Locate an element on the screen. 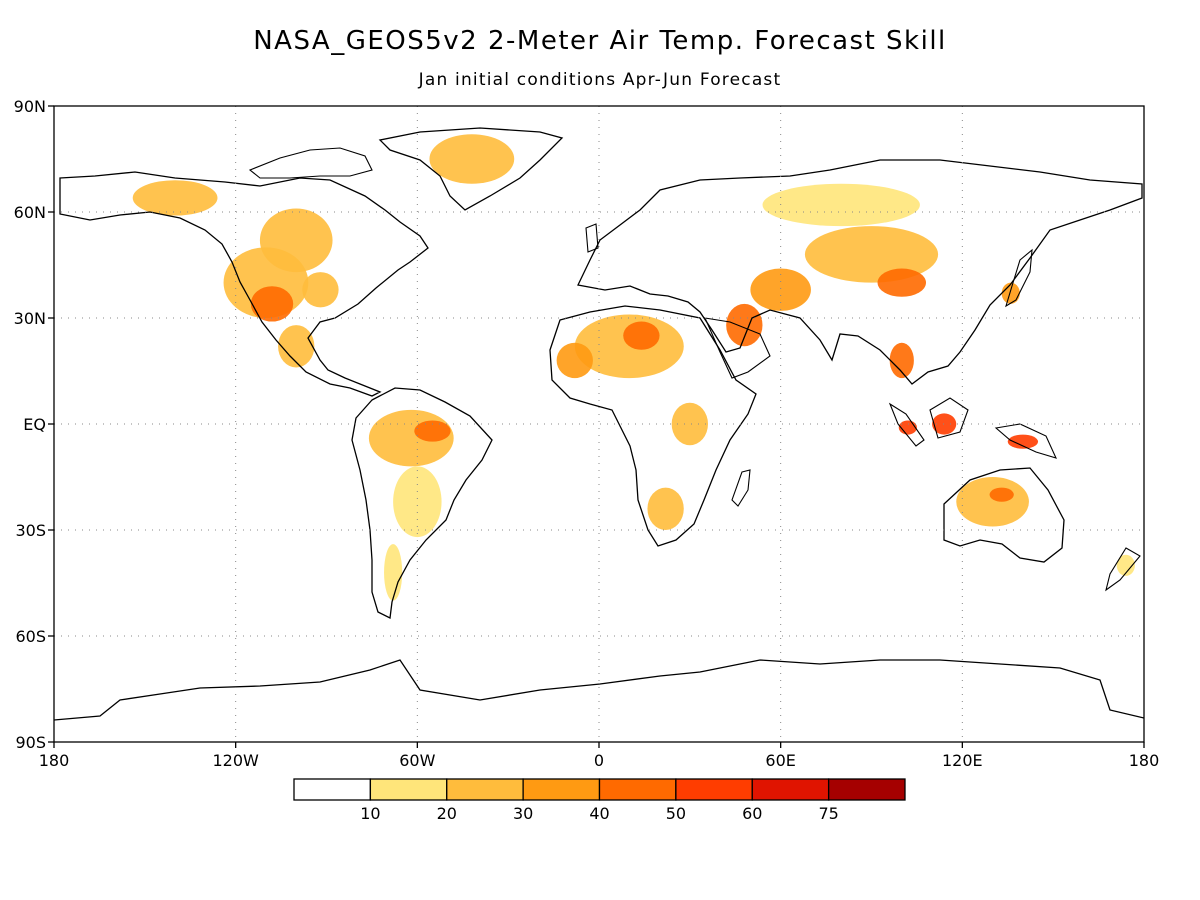  coast-madagascar is located at coordinates (741, 488).